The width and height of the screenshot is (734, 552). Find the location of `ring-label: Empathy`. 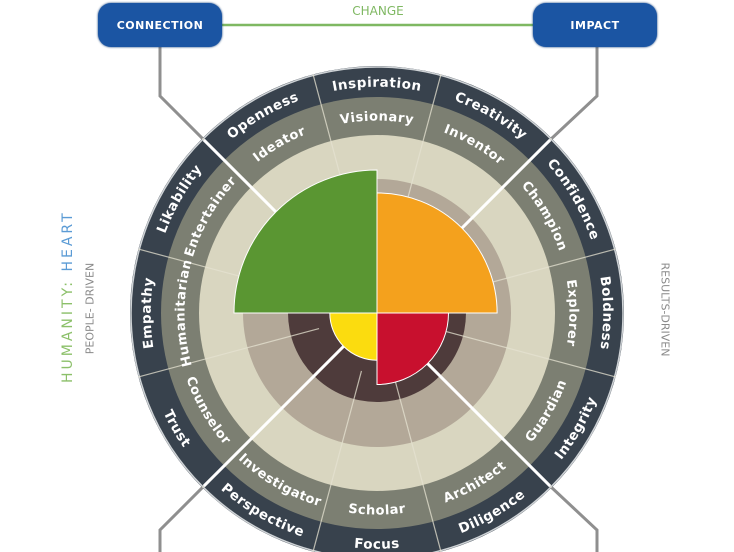

ring-label: Empathy is located at coordinates (148, 313).